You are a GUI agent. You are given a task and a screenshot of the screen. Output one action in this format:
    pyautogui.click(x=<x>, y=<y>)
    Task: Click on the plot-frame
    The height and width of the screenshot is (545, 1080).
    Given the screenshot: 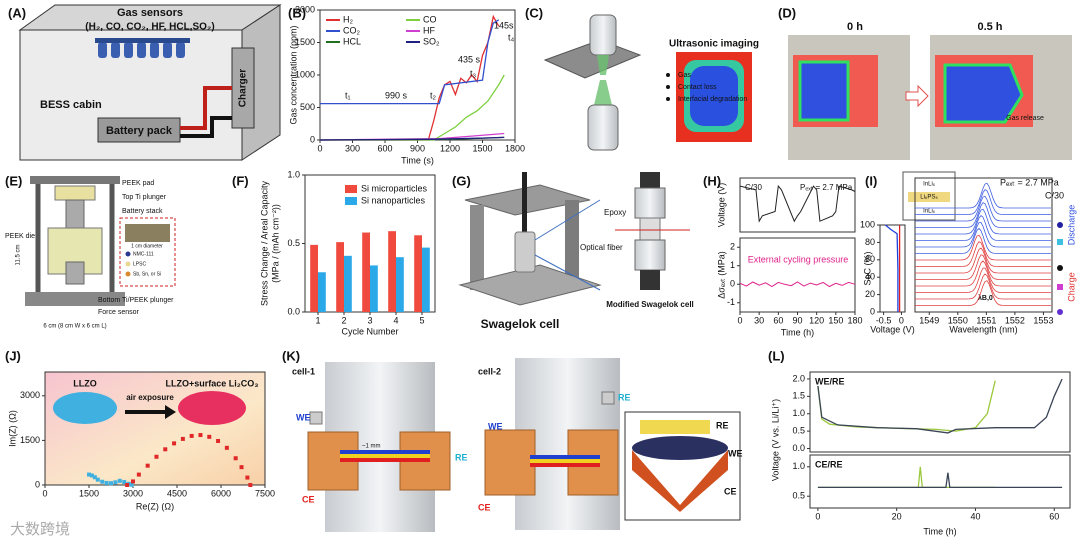 What is the action you would take?
    pyautogui.click(x=940, y=481)
    